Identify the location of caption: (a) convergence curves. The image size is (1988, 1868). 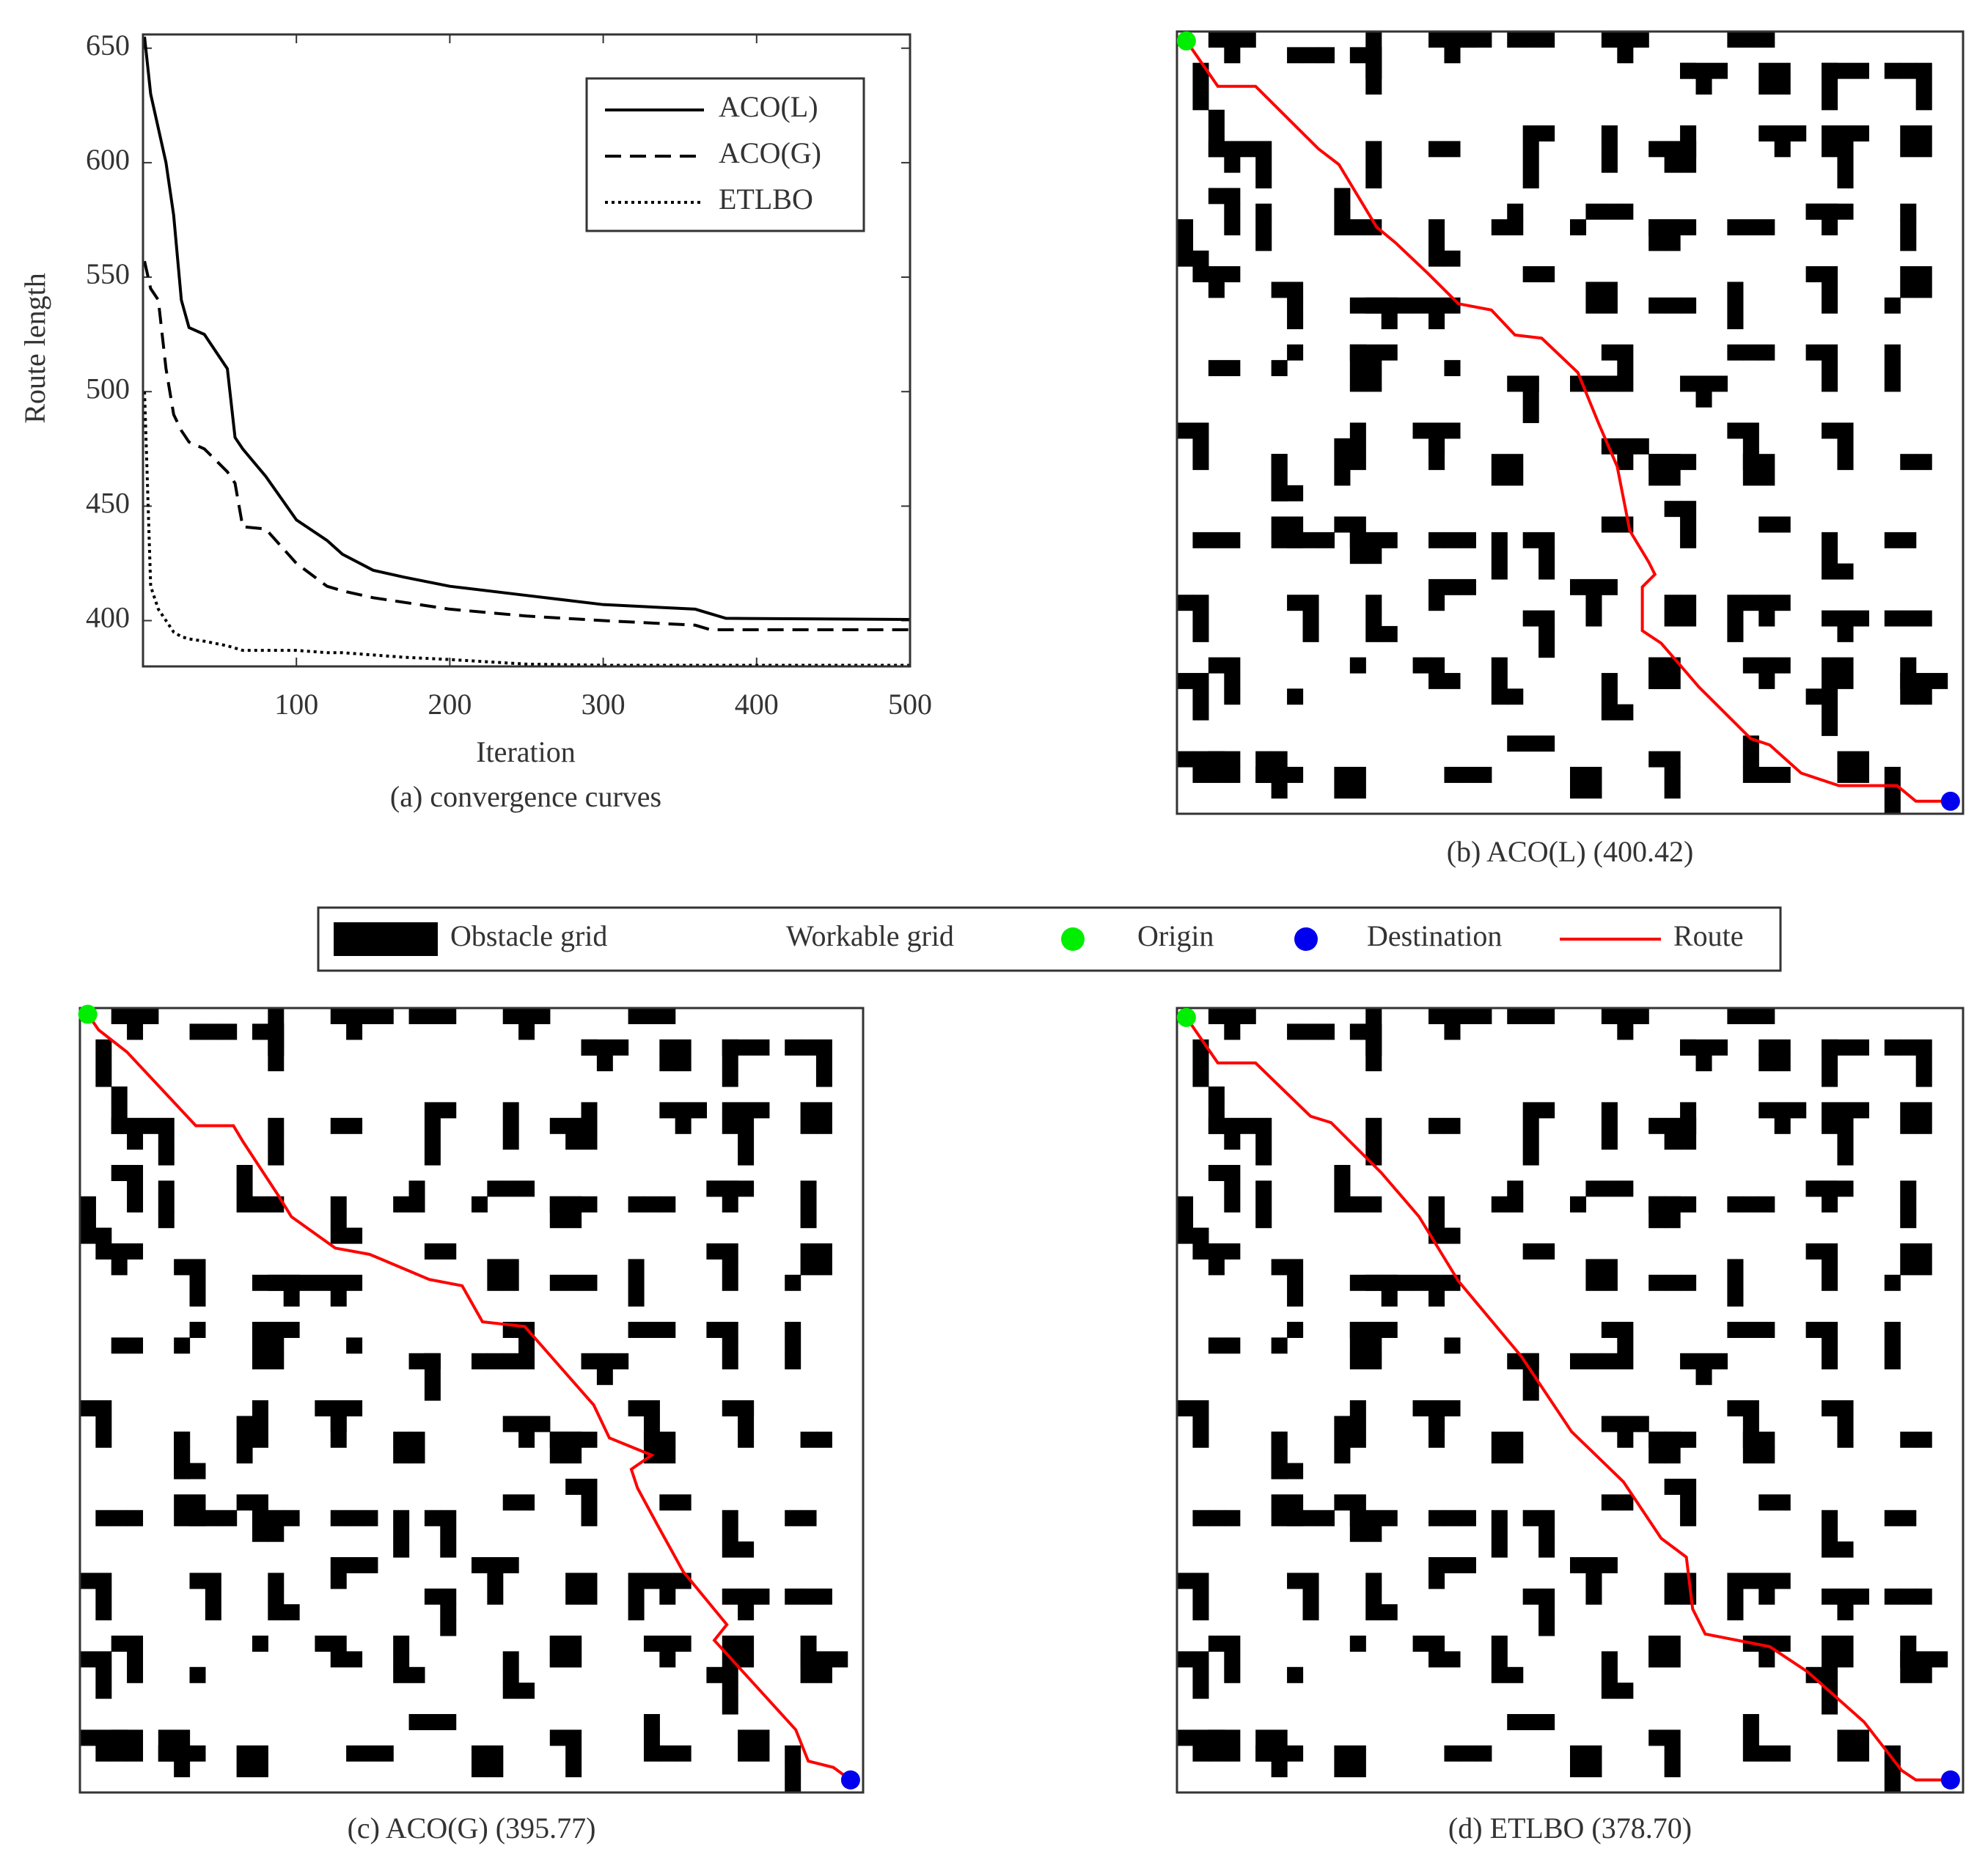
(525, 797).